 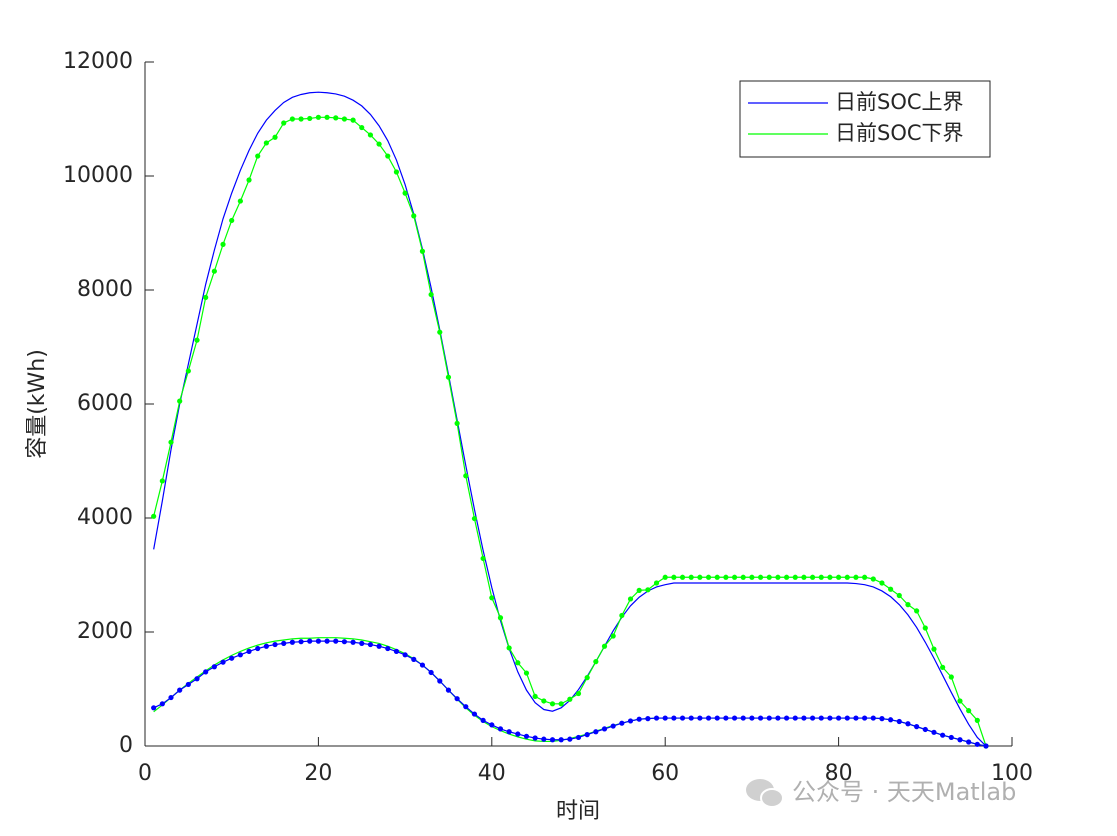 I want to click on y-tick-label: 8000, so click(x=105, y=289).